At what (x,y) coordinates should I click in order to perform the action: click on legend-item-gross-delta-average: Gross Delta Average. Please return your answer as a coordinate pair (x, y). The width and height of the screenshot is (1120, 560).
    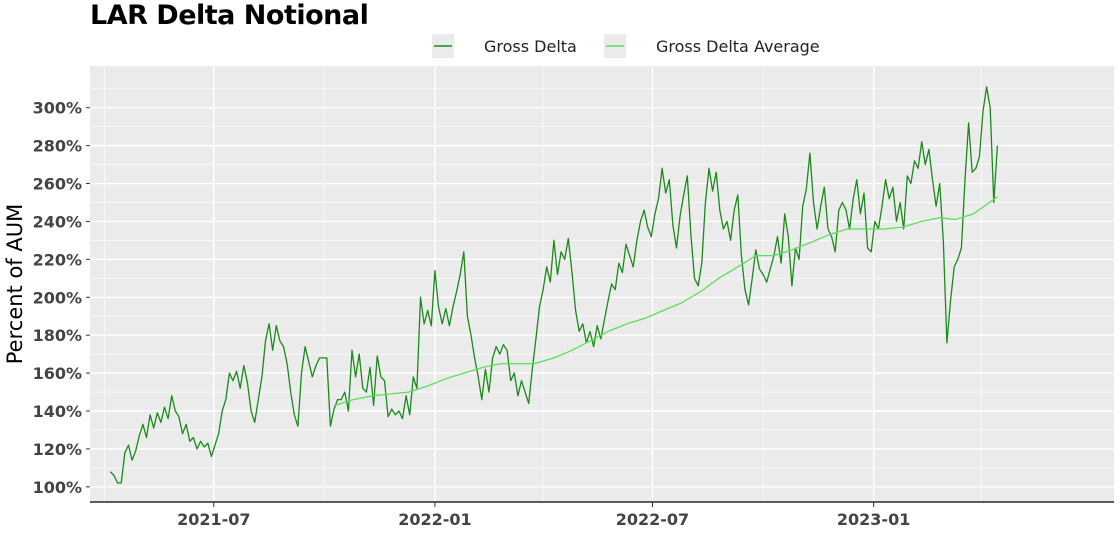
    Looking at the image, I should click on (712, 46).